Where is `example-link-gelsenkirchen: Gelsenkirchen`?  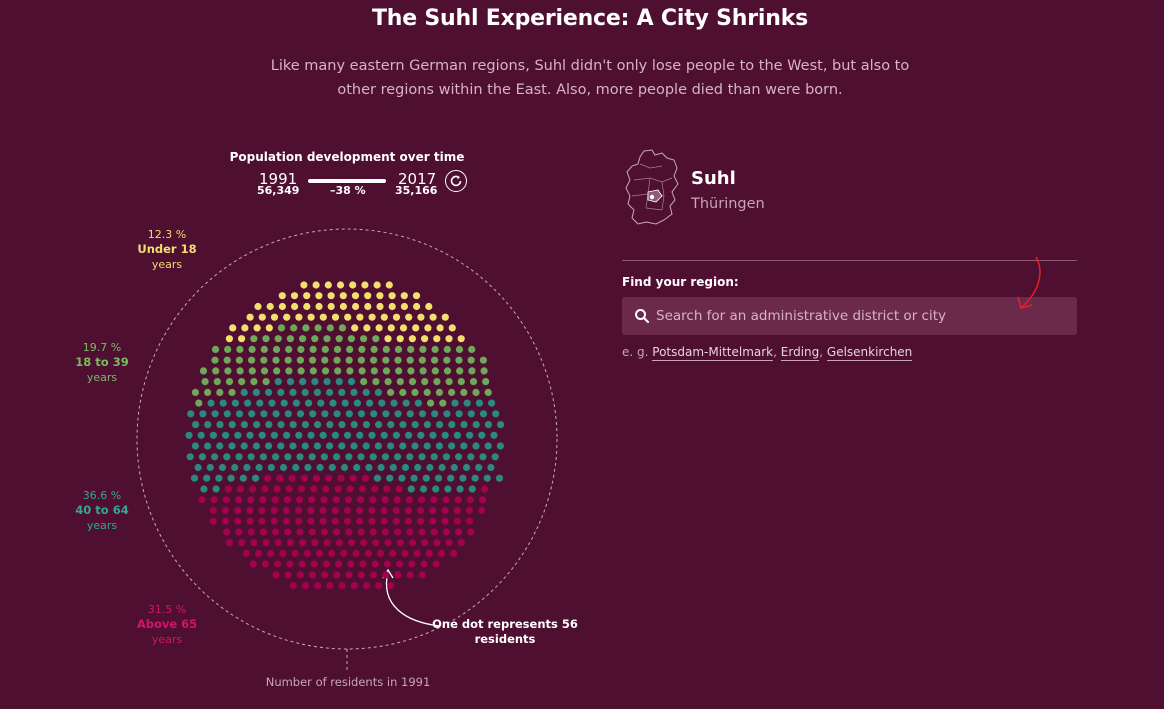 example-link-gelsenkirchen: Gelsenkirchen is located at coordinates (869, 353).